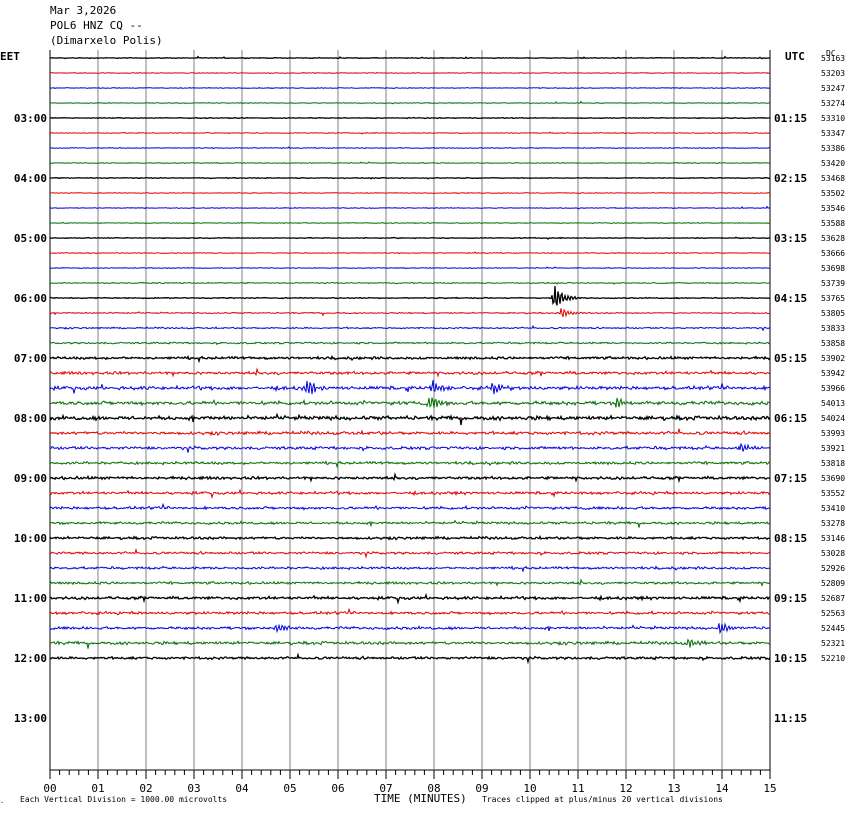 This screenshot has height=814, width=850. Describe the element at coordinates (790, 598) in the screenshot. I see `right-hour-label: 09:15` at that location.